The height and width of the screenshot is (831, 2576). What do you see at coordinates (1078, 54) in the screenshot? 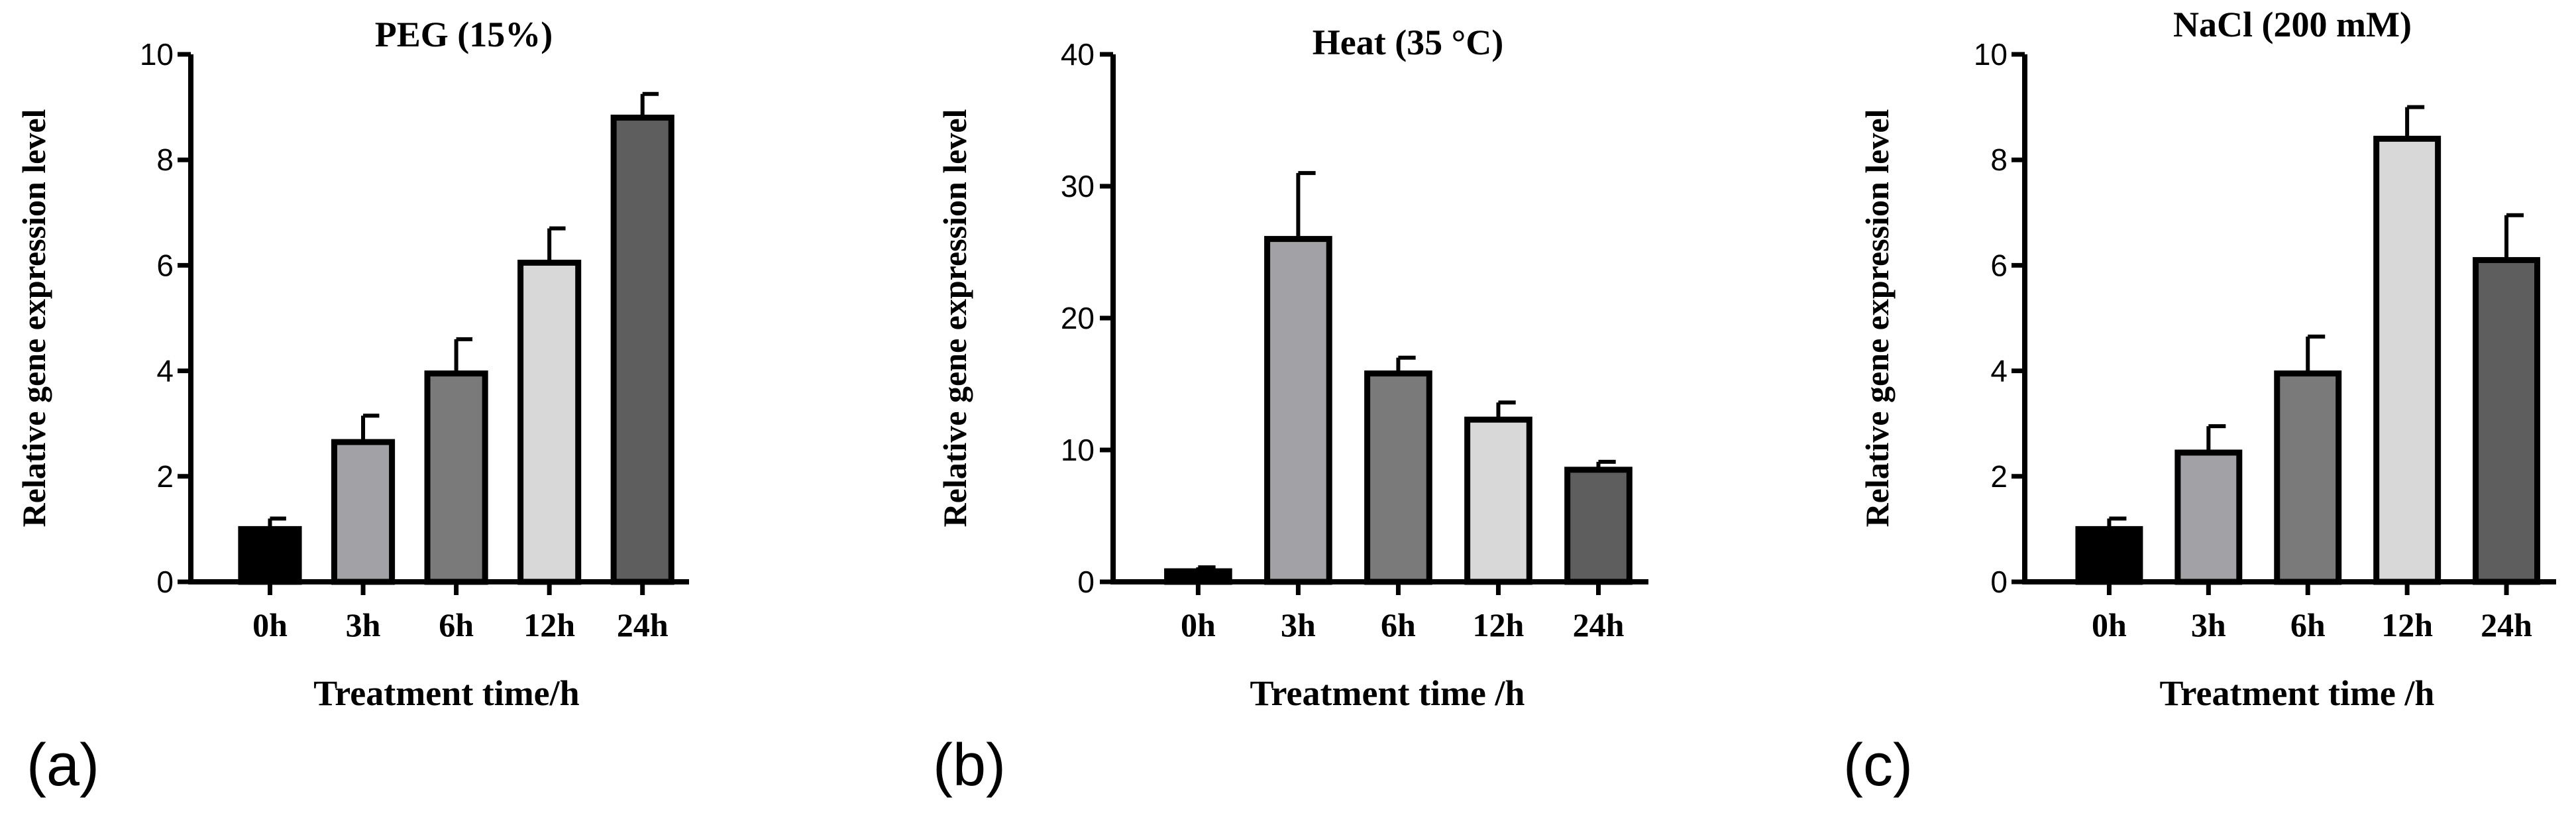
I see `y-tick-label: 40` at bounding box center [1078, 54].